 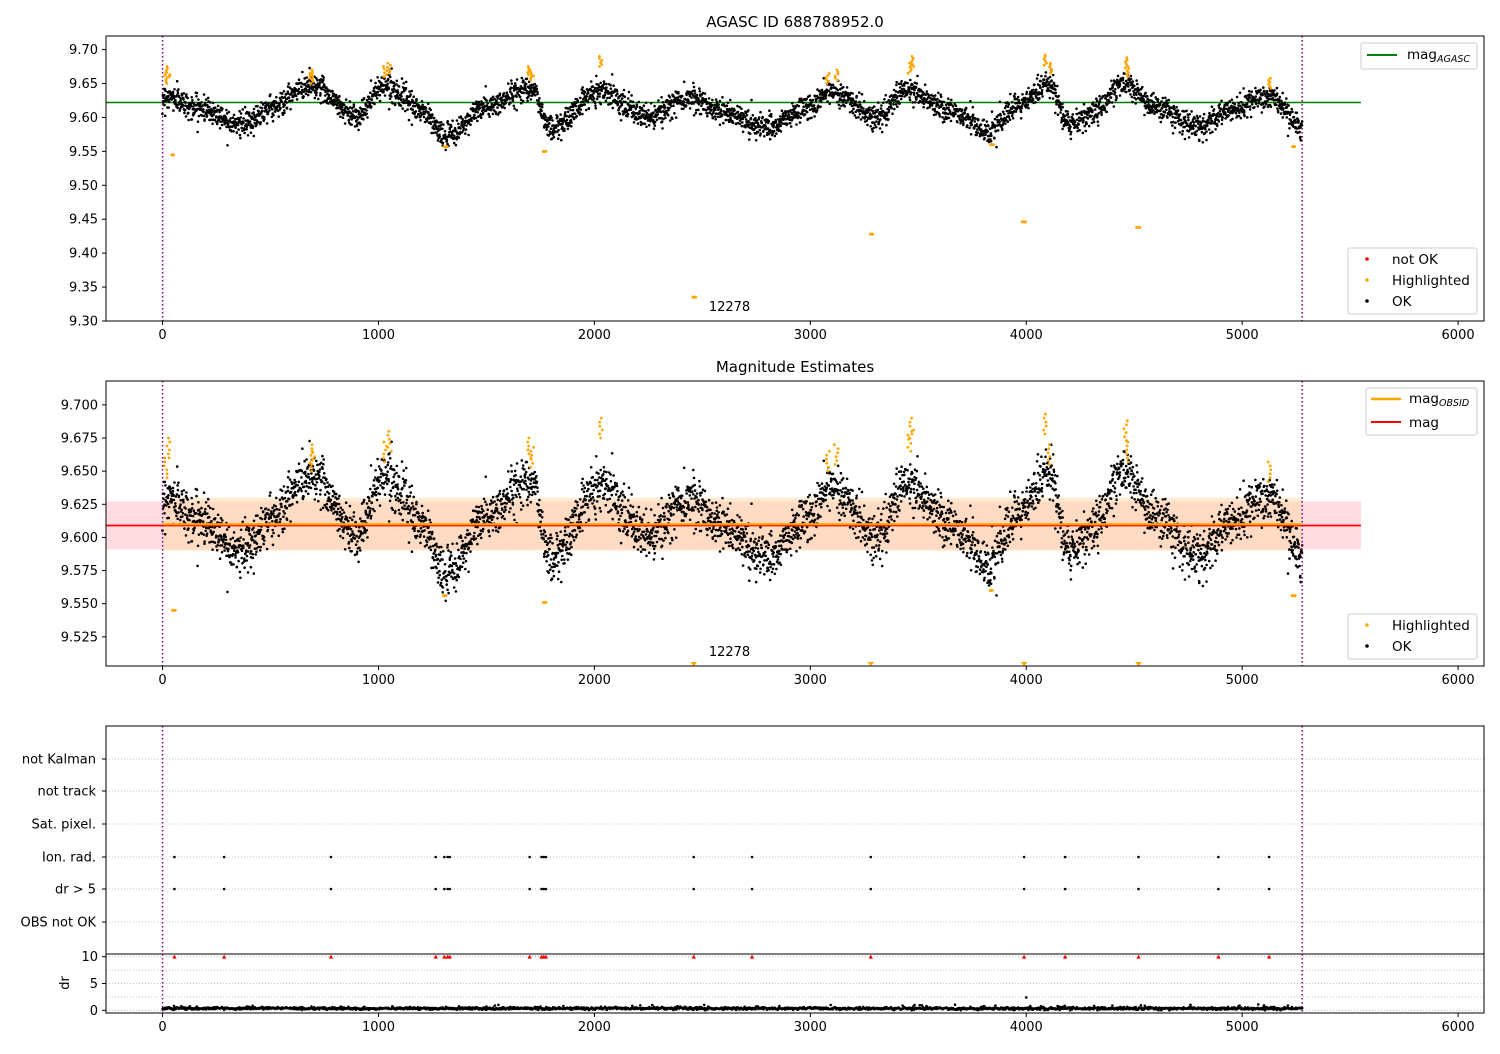 I want to click on not-ok-legend-label: not OK, so click(x=1415, y=260).